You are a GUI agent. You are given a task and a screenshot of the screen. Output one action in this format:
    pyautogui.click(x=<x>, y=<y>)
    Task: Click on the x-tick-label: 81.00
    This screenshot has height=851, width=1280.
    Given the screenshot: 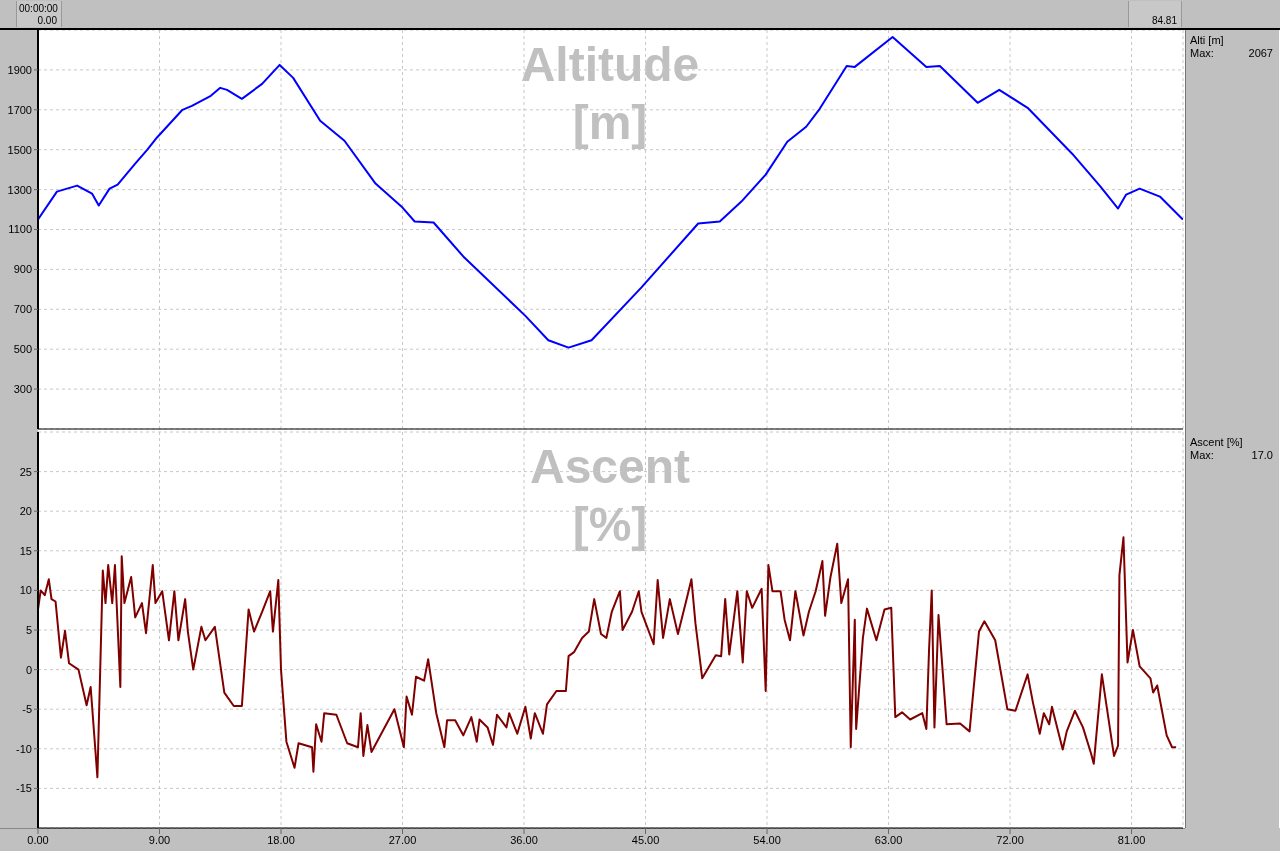 What is the action you would take?
    pyautogui.click(x=1131, y=839)
    